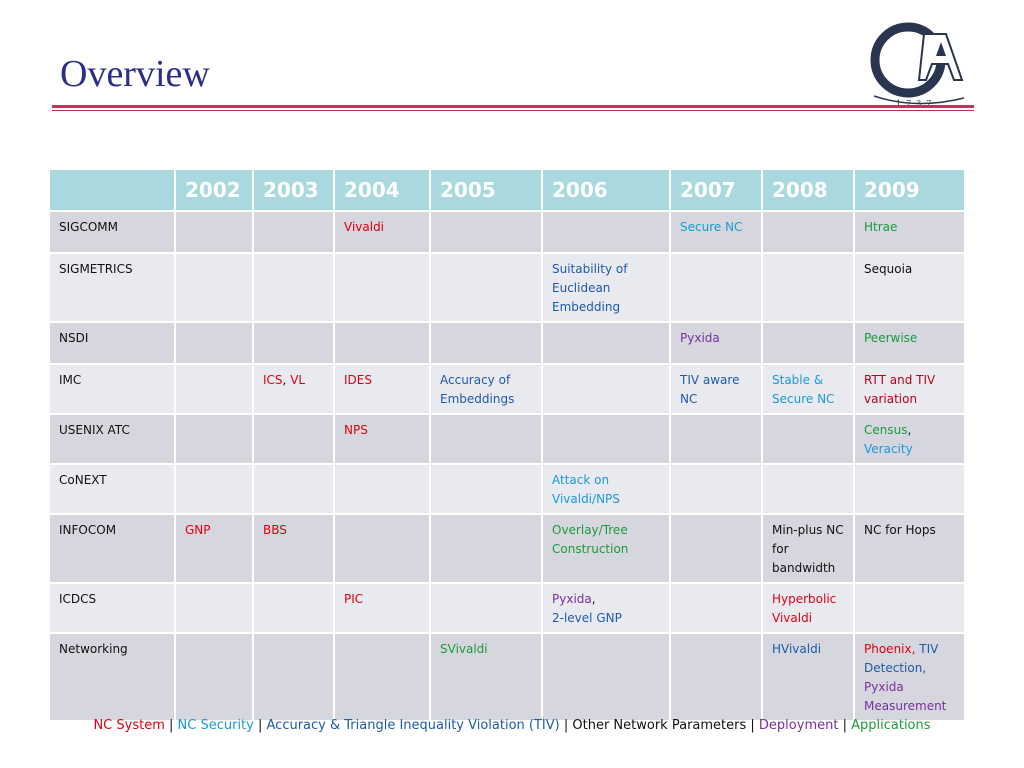 This screenshot has height=768, width=1024. What do you see at coordinates (716, 190) in the screenshot?
I see `year-header: 2007` at bounding box center [716, 190].